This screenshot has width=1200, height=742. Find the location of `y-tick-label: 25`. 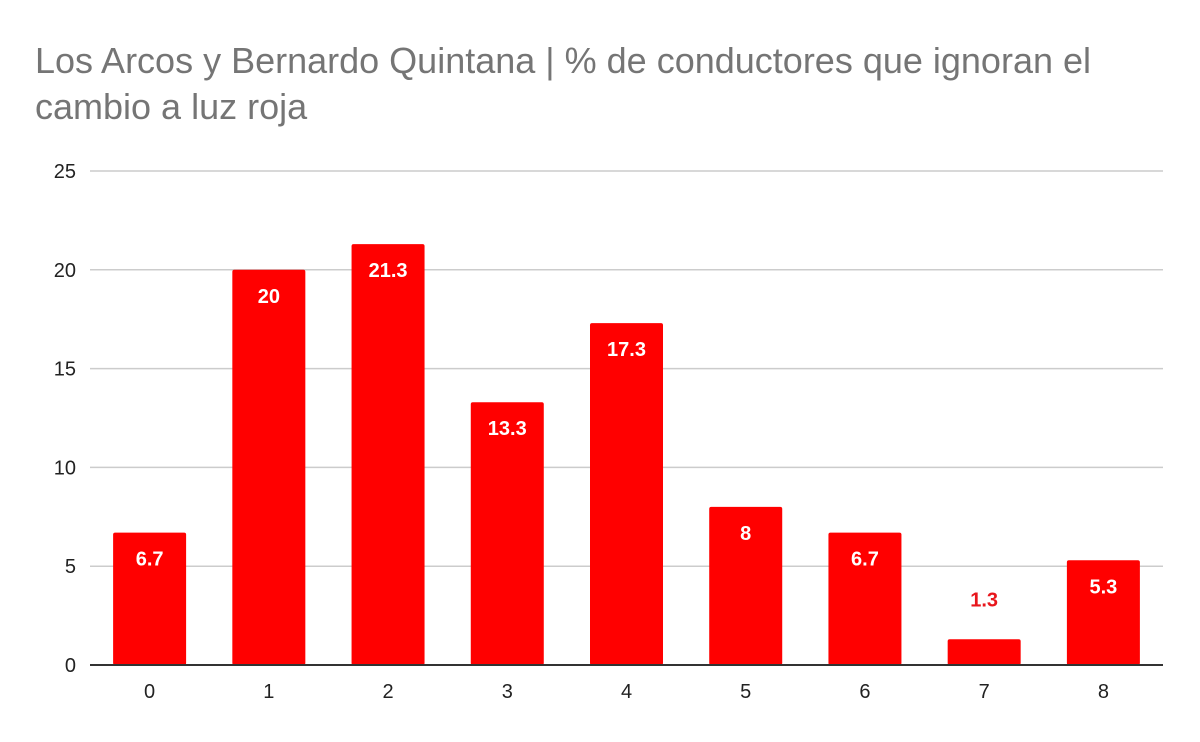

y-tick-label: 25 is located at coordinates (65, 172).